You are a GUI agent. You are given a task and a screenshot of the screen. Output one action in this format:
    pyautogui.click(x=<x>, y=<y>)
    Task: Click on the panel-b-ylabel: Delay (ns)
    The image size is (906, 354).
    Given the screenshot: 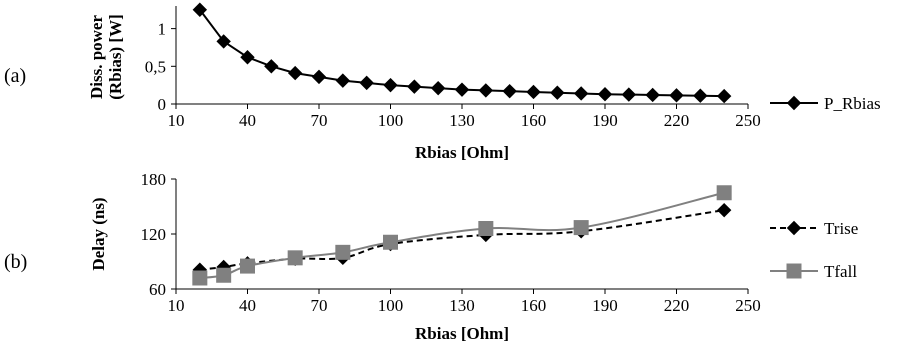 What is the action you would take?
    pyautogui.click(x=98, y=233)
    